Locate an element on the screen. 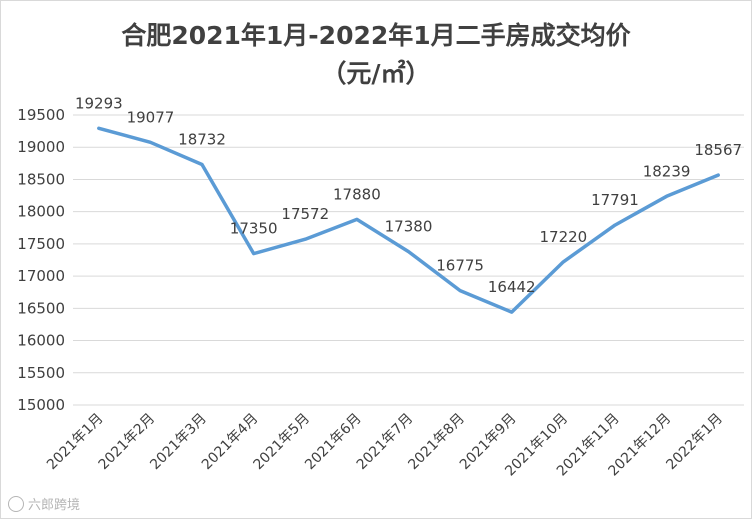  data-label: 19293 is located at coordinates (99, 103).